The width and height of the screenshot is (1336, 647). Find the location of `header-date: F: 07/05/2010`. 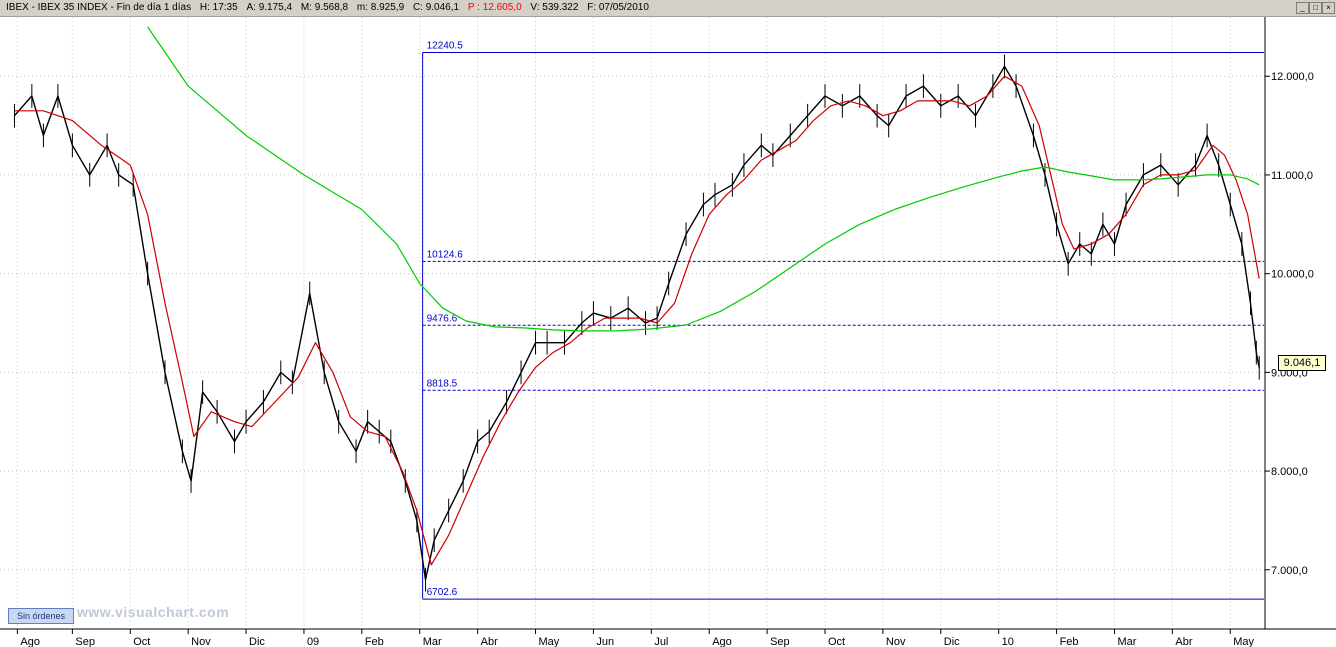

header-date: F: 07/05/2010 is located at coordinates (618, 7).